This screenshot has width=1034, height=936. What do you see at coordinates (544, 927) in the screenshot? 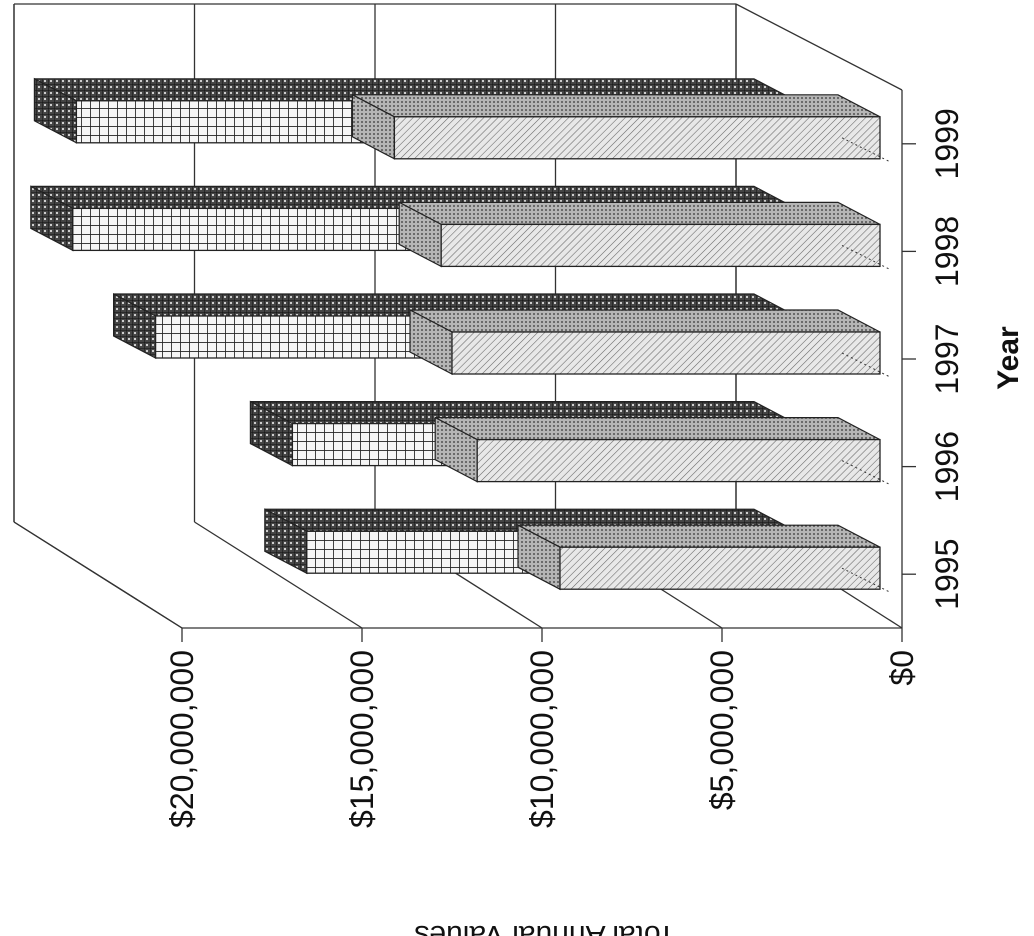
I see `value-axis-title: Total Annual Values` at bounding box center [544, 927].